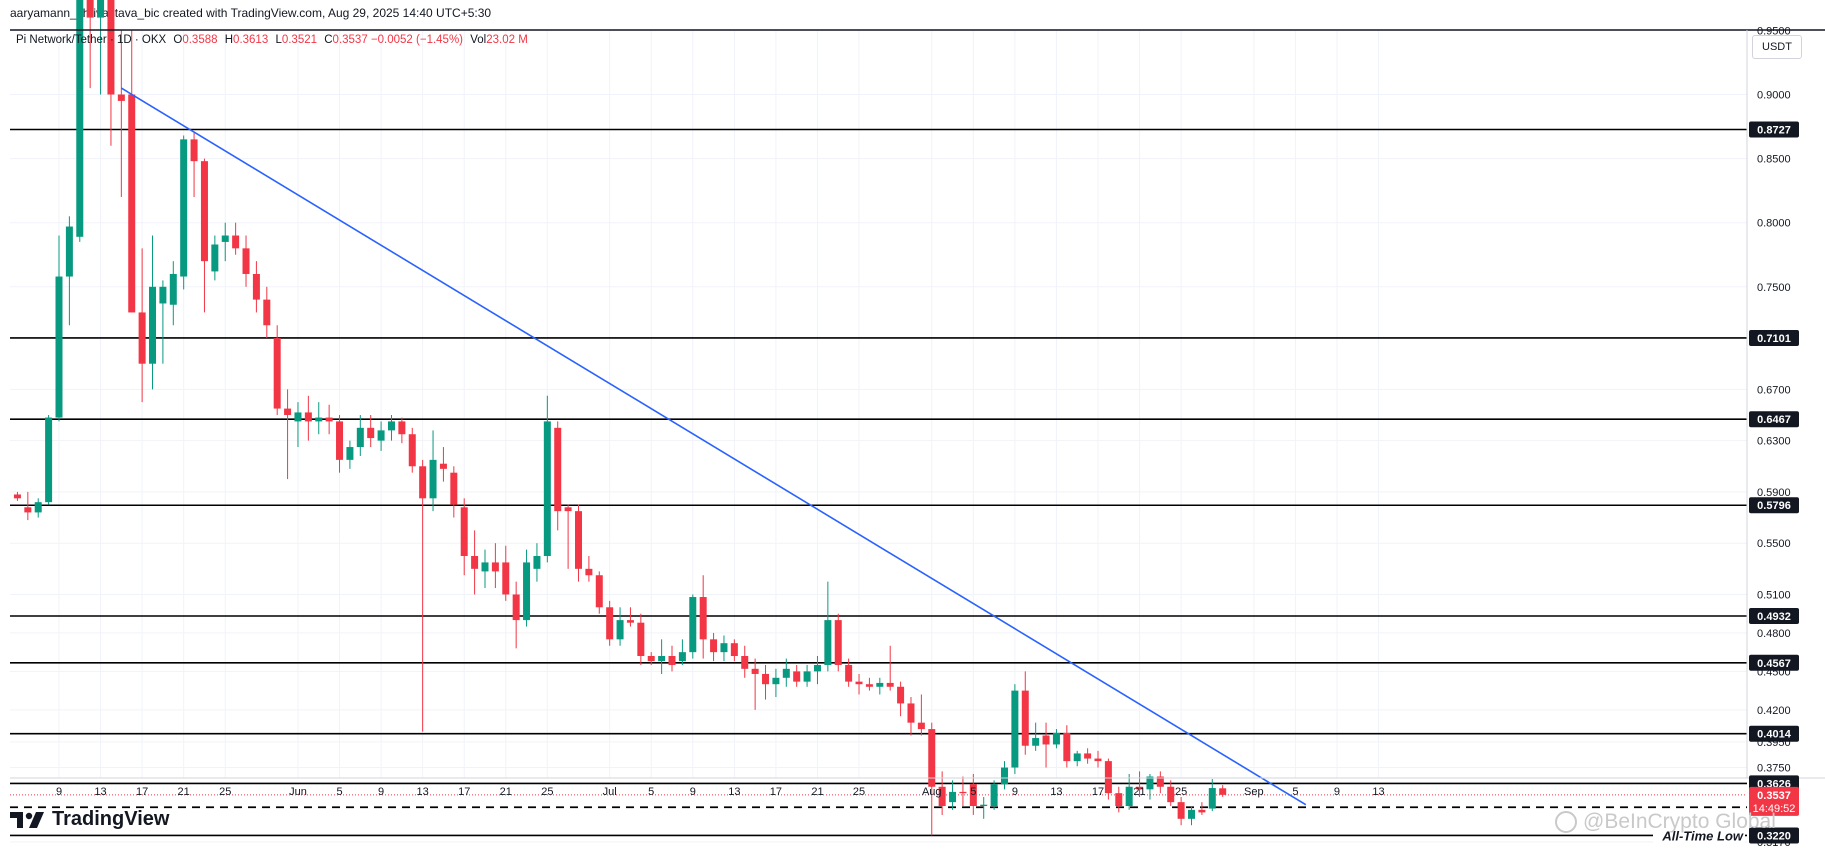 The width and height of the screenshot is (1825, 849). I want to click on high-label: H, so click(229, 40).